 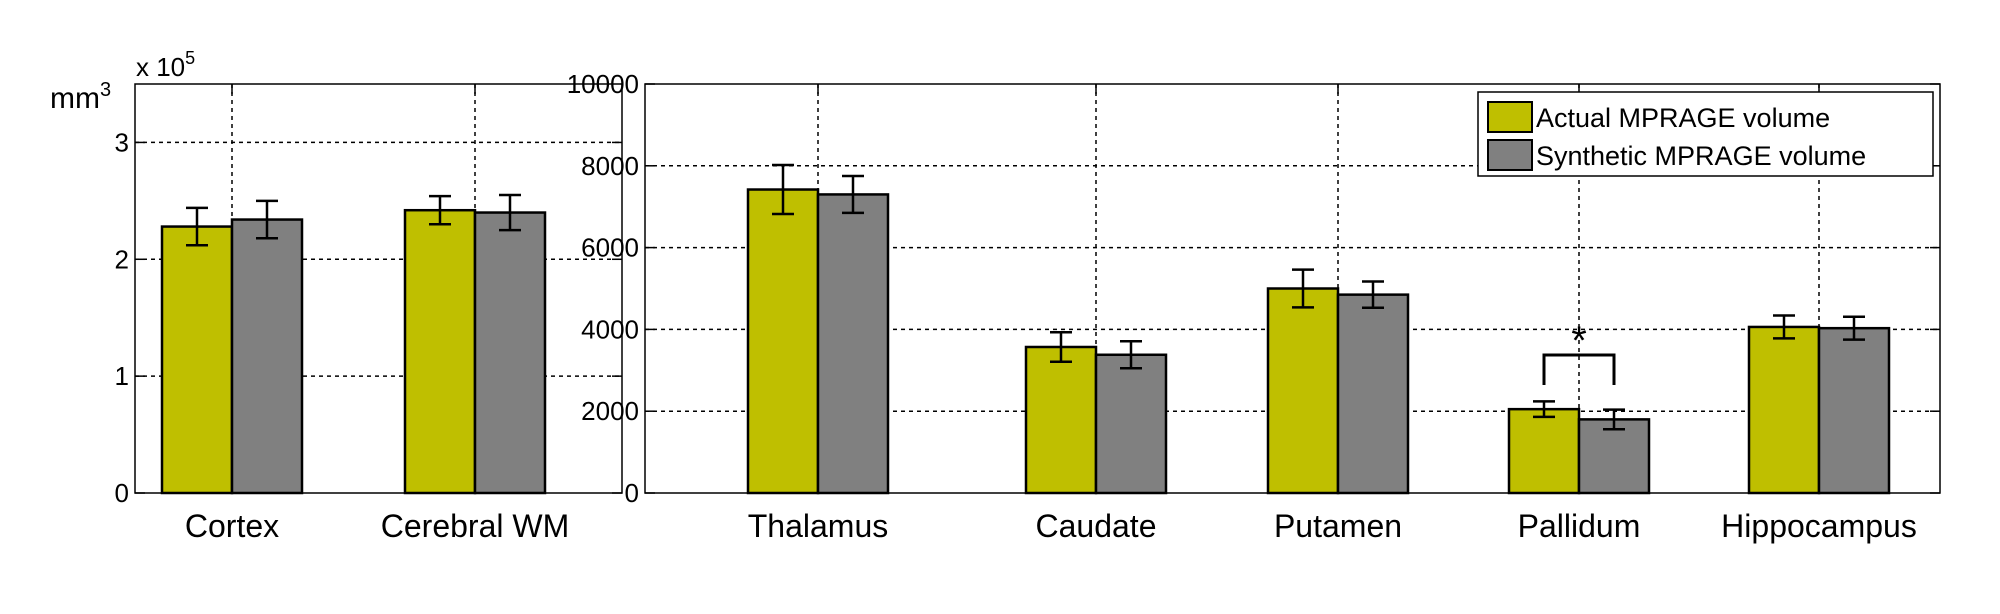 What do you see at coordinates (1683, 118) in the screenshot?
I see `legend-label: Actual MPRAGE volume` at bounding box center [1683, 118].